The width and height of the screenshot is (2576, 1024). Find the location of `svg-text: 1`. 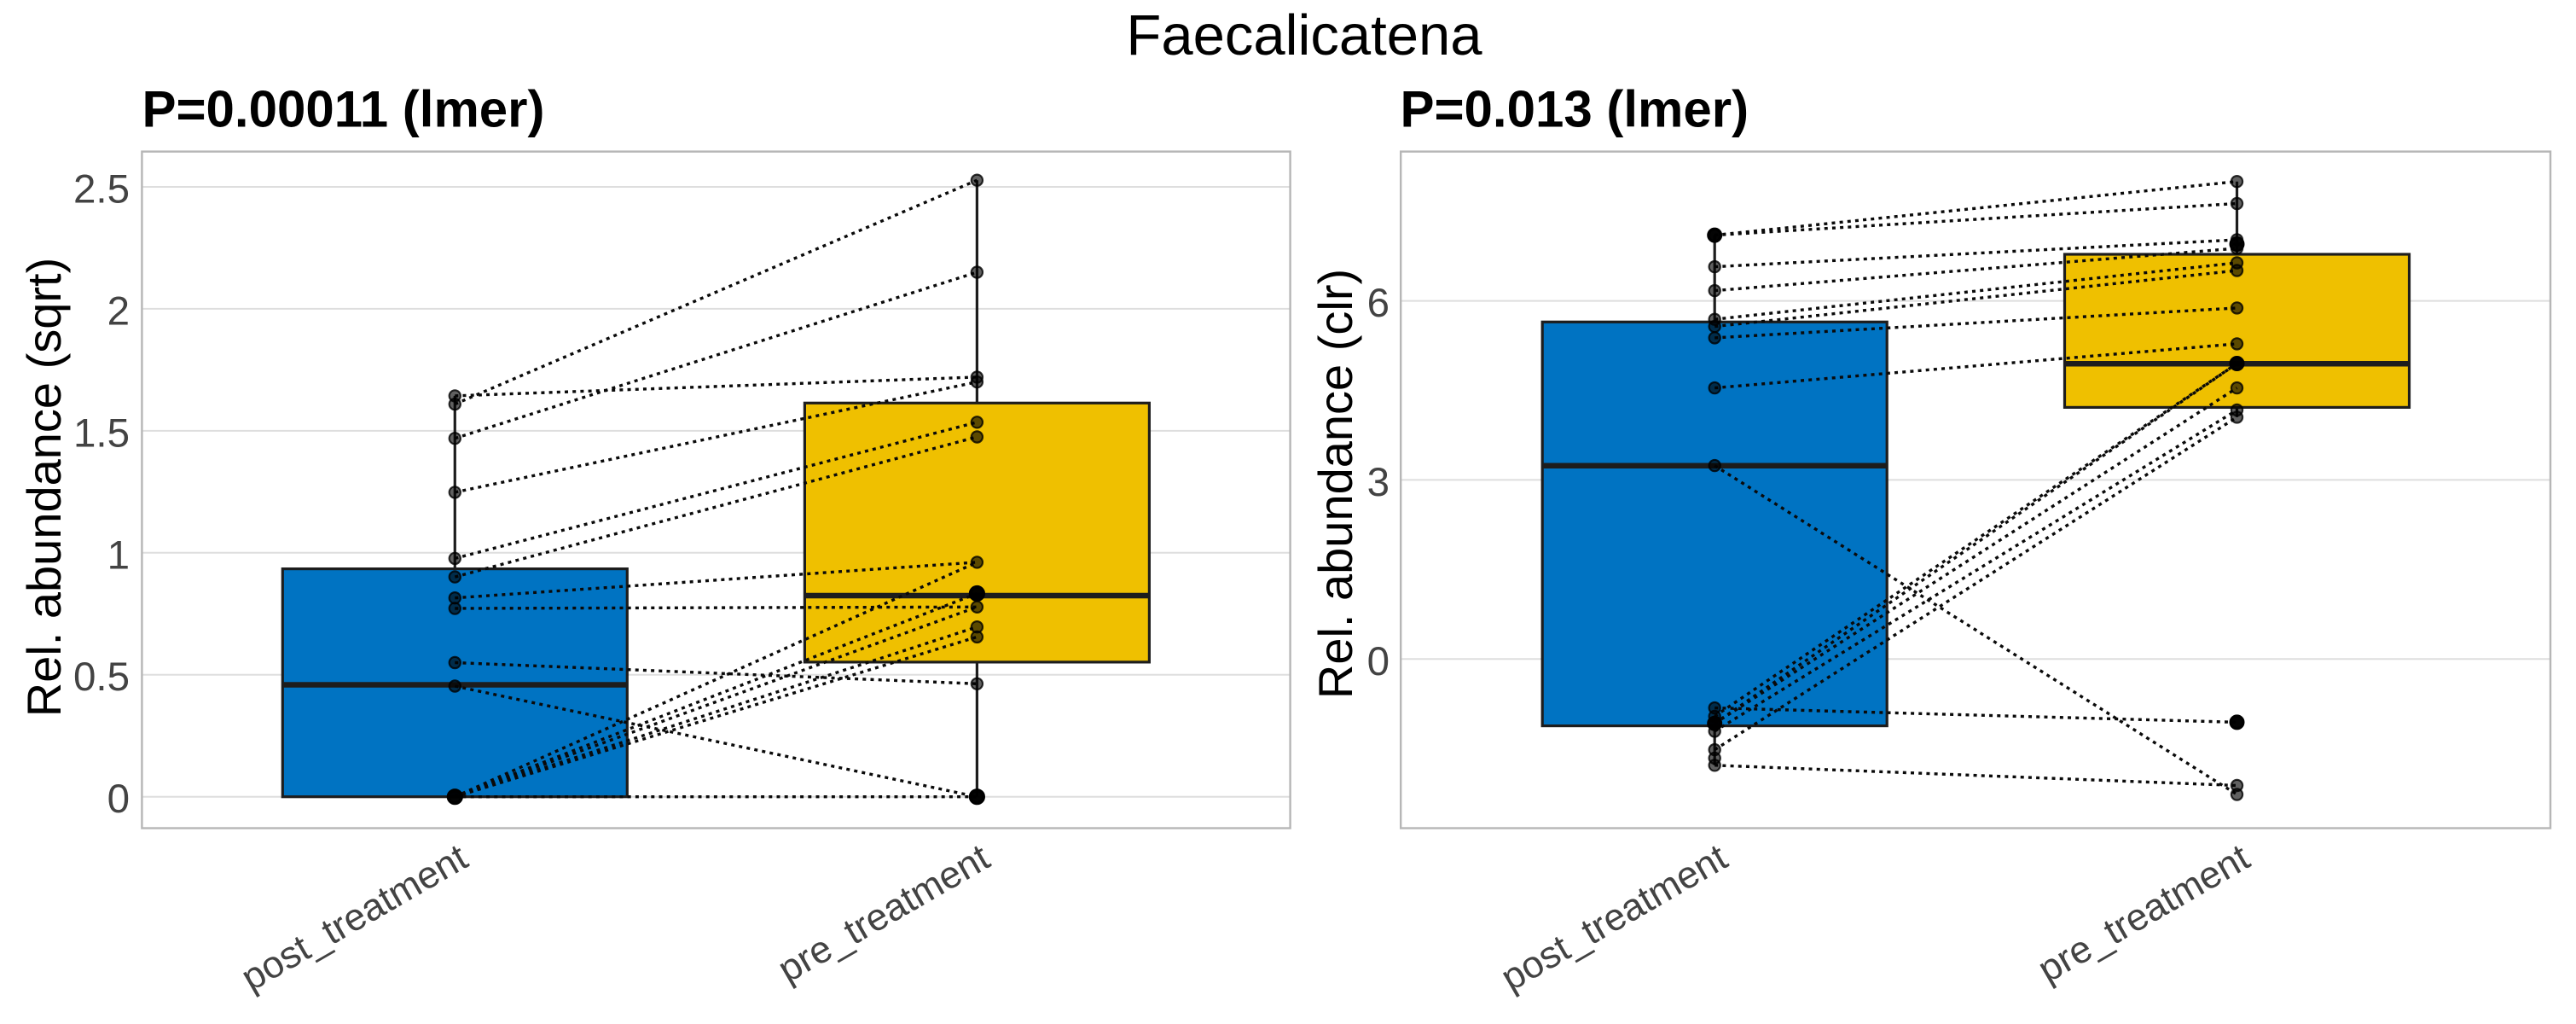

svg-text: 1 is located at coordinates (118, 555).